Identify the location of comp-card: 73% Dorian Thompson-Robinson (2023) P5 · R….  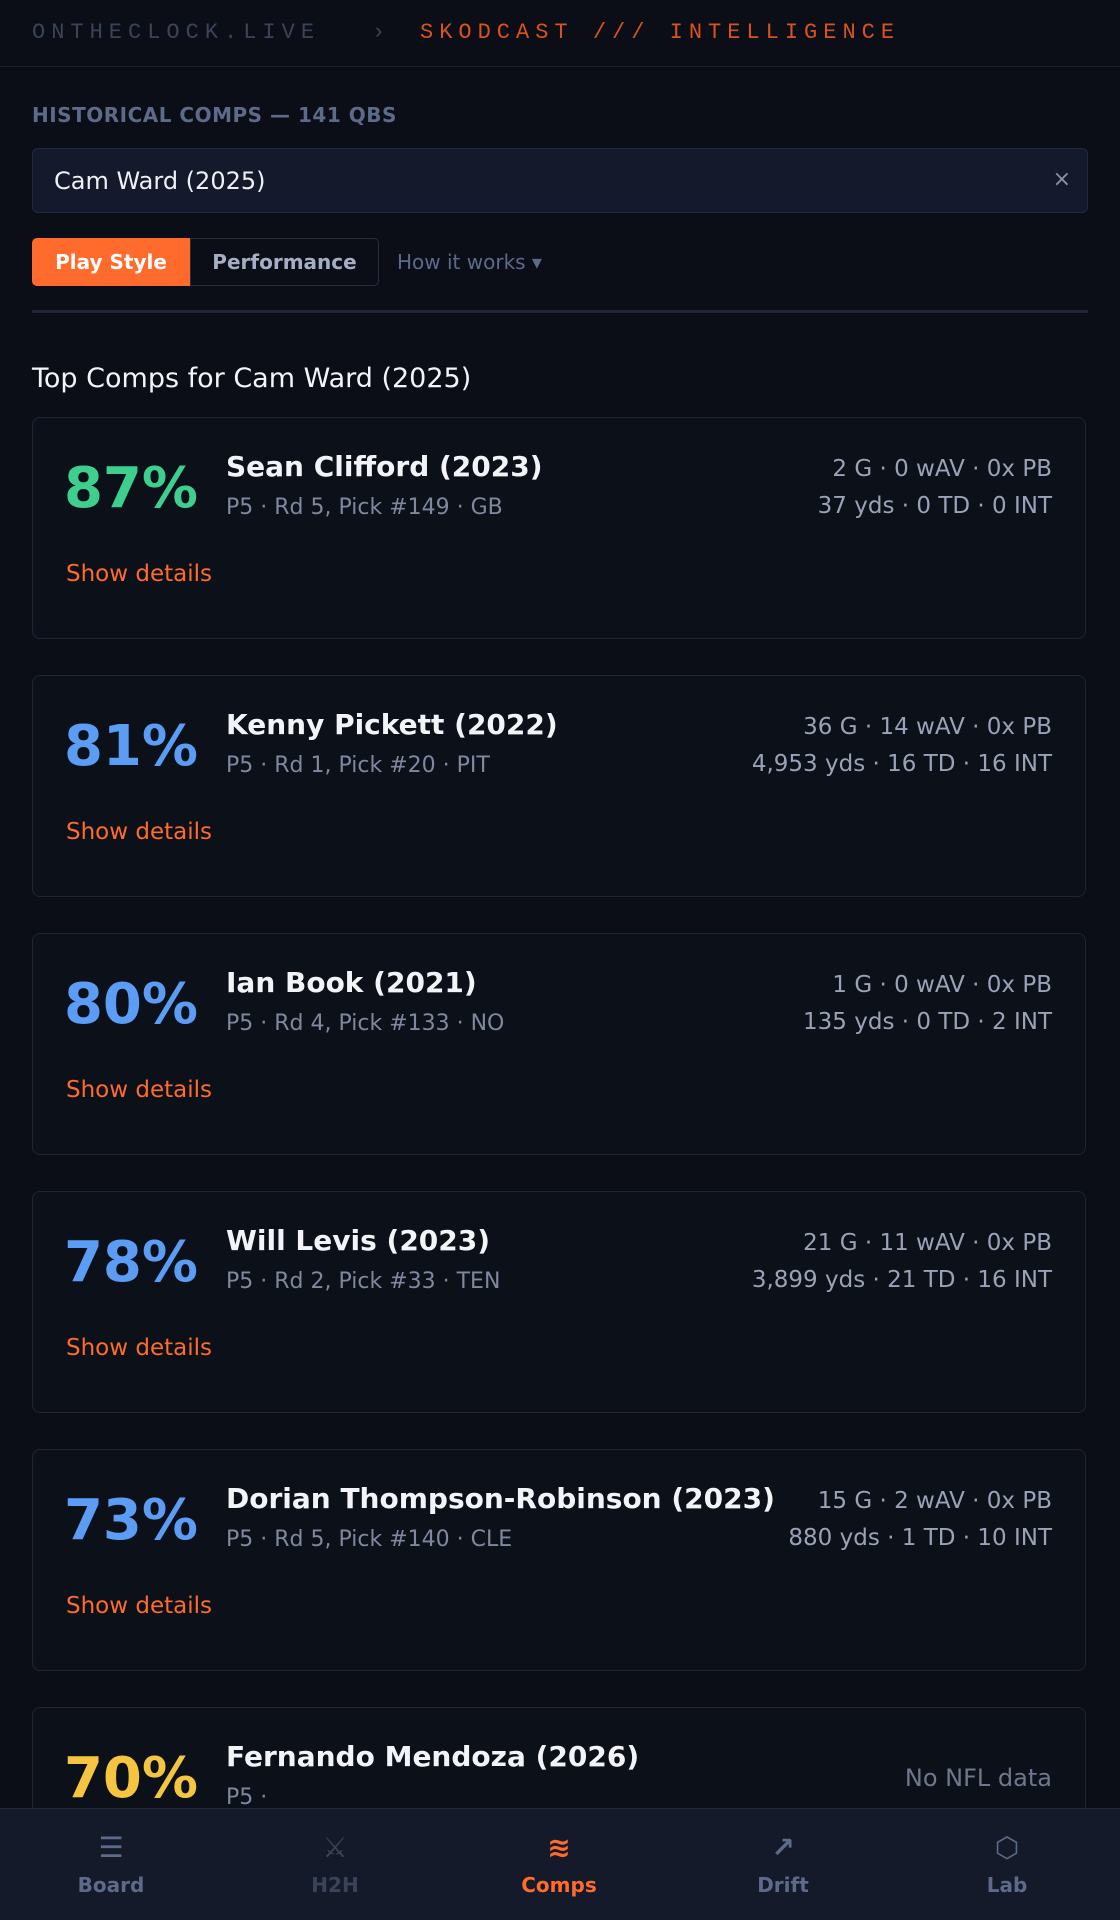
(559, 1560).